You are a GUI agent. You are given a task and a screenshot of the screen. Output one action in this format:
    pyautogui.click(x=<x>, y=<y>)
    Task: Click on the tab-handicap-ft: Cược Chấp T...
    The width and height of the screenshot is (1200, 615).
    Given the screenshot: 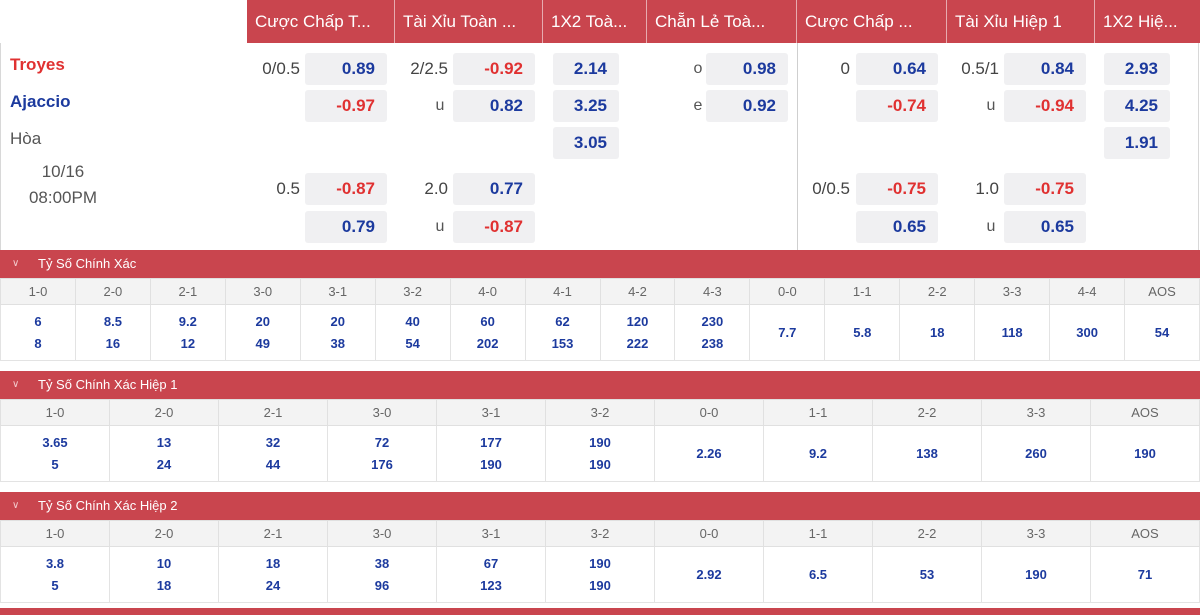 What is the action you would take?
    pyautogui.click(x=321, y=21)
    